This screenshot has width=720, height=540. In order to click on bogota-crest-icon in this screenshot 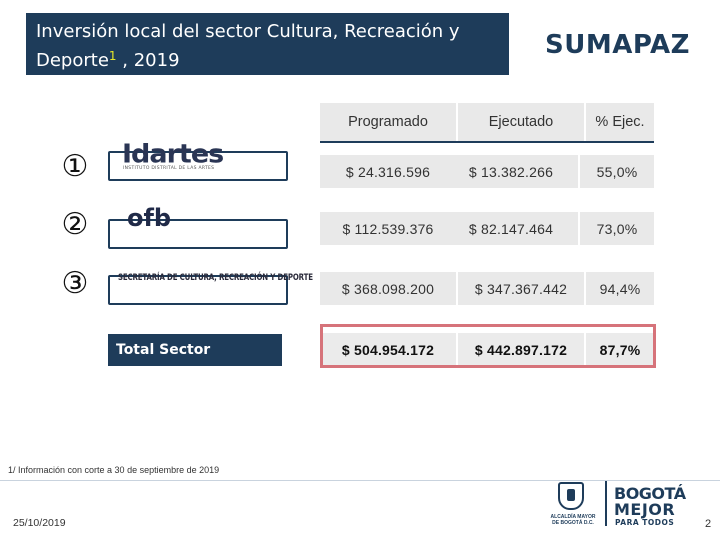, I will do `click(571, 496)`.